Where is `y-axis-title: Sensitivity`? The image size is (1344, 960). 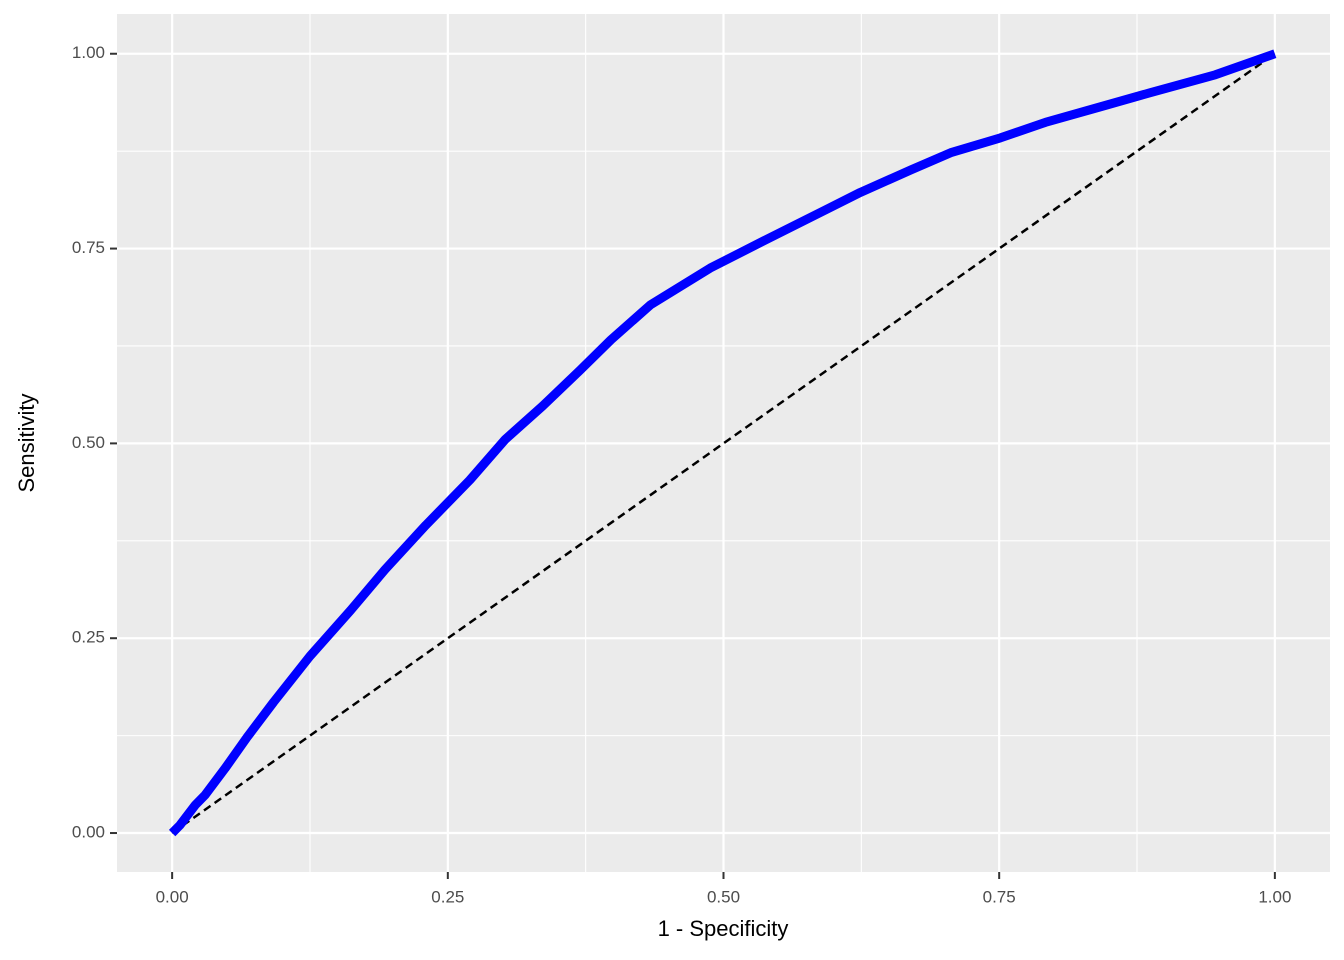 y-axis-title: Sensitivity is located at coordinates (26, 442).